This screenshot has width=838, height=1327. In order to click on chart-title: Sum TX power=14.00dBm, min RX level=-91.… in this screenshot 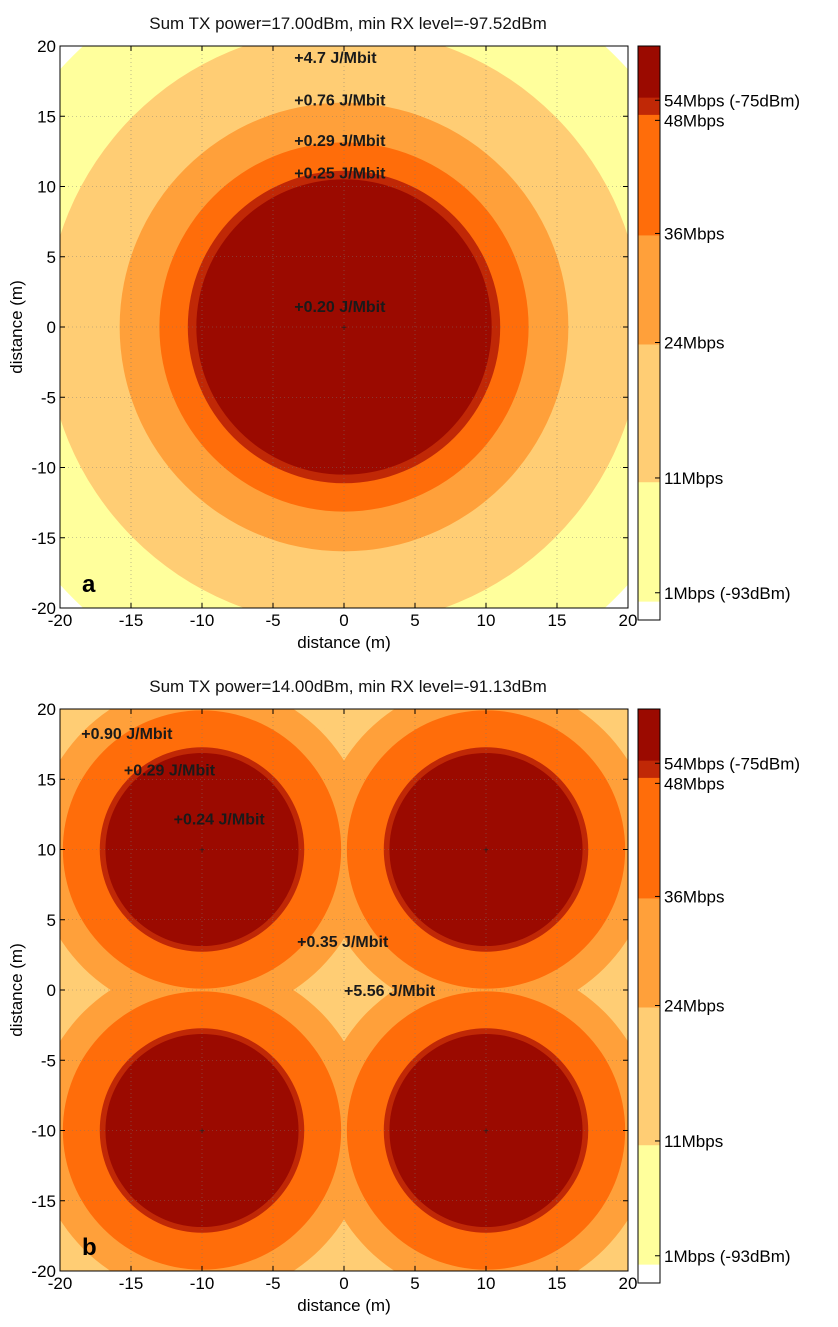, I will do `click(348, 686)`.